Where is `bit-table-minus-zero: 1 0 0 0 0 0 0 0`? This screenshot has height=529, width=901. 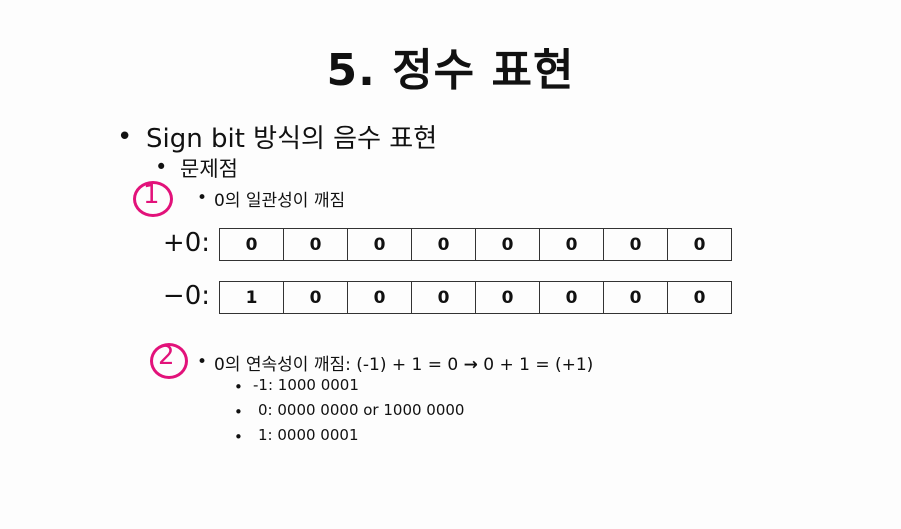
bit-table-minus-zero: 1 0 0 0 0 0 0 0 is located at coordinates (475, 297).